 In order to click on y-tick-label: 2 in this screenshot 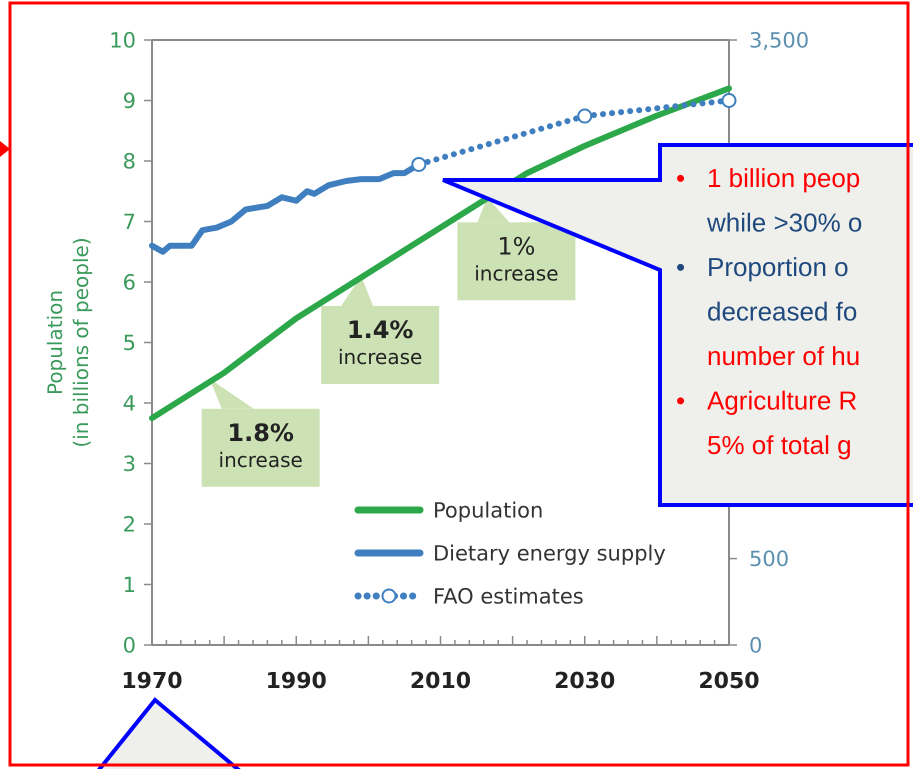, I will do `click(129, 524)`.